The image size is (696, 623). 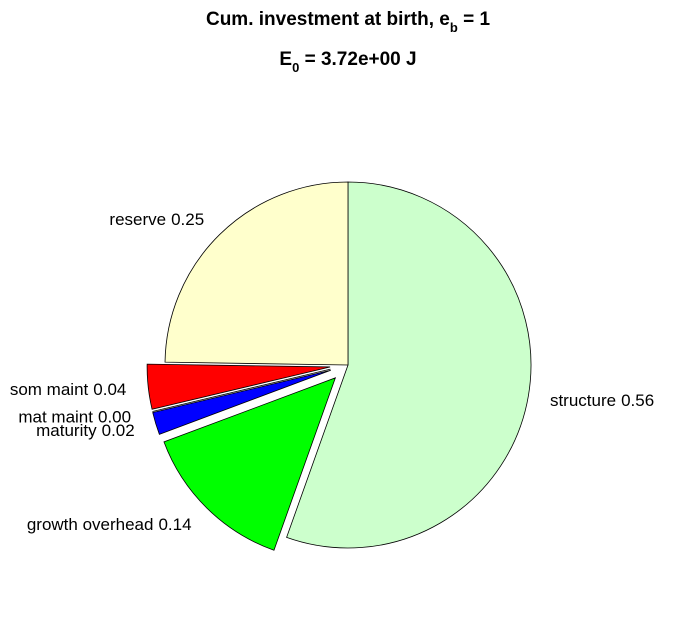 What do you see at coordinates (49, 389) in the screenshot?
I see `slice-category: som maint` at bounding box center [49, 389].